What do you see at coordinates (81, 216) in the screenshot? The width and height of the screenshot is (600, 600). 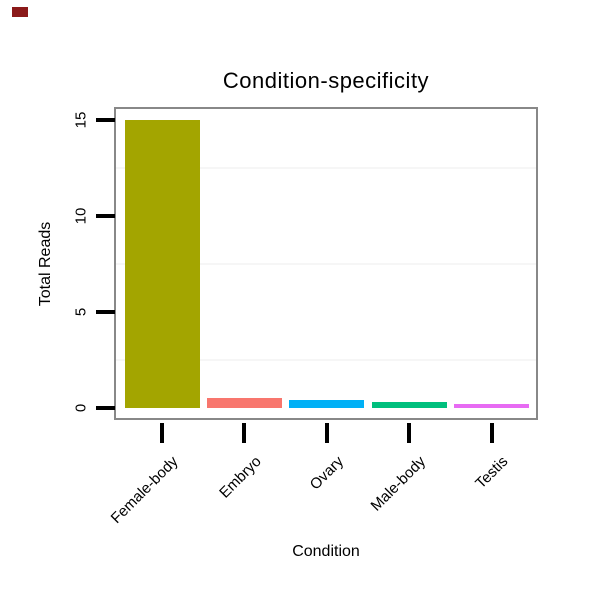 I see `y-tick-label: 10` at bounding box center [81, 216].